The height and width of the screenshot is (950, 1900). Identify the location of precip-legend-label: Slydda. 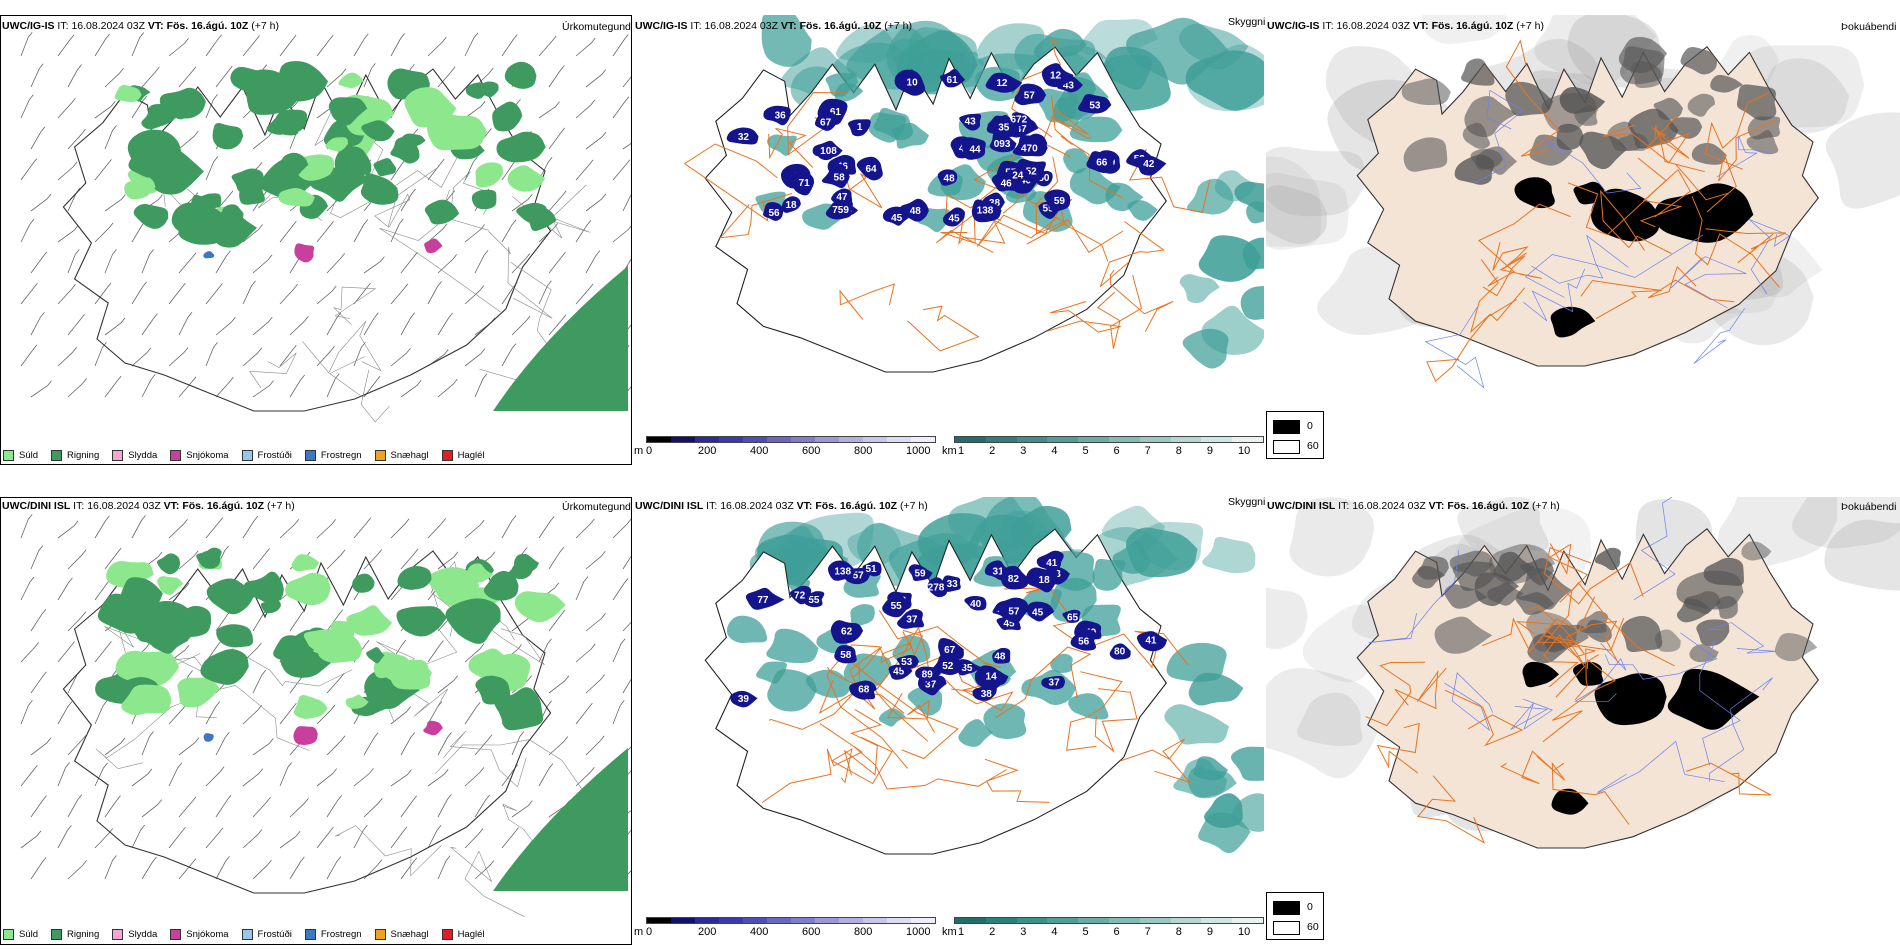
(143, 455).